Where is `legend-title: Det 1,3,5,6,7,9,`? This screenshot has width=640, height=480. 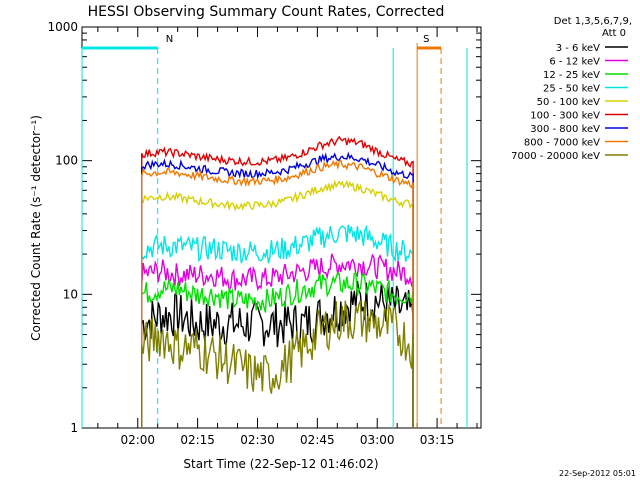
legend-title: Det 1,3,5,6,7,9, is located at coordinates (593, 21).